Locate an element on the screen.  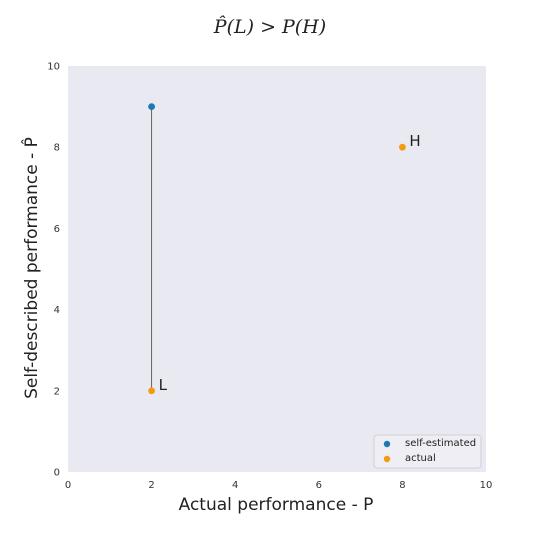
y-tick-label: 10 is located at coordinates (53, 67).